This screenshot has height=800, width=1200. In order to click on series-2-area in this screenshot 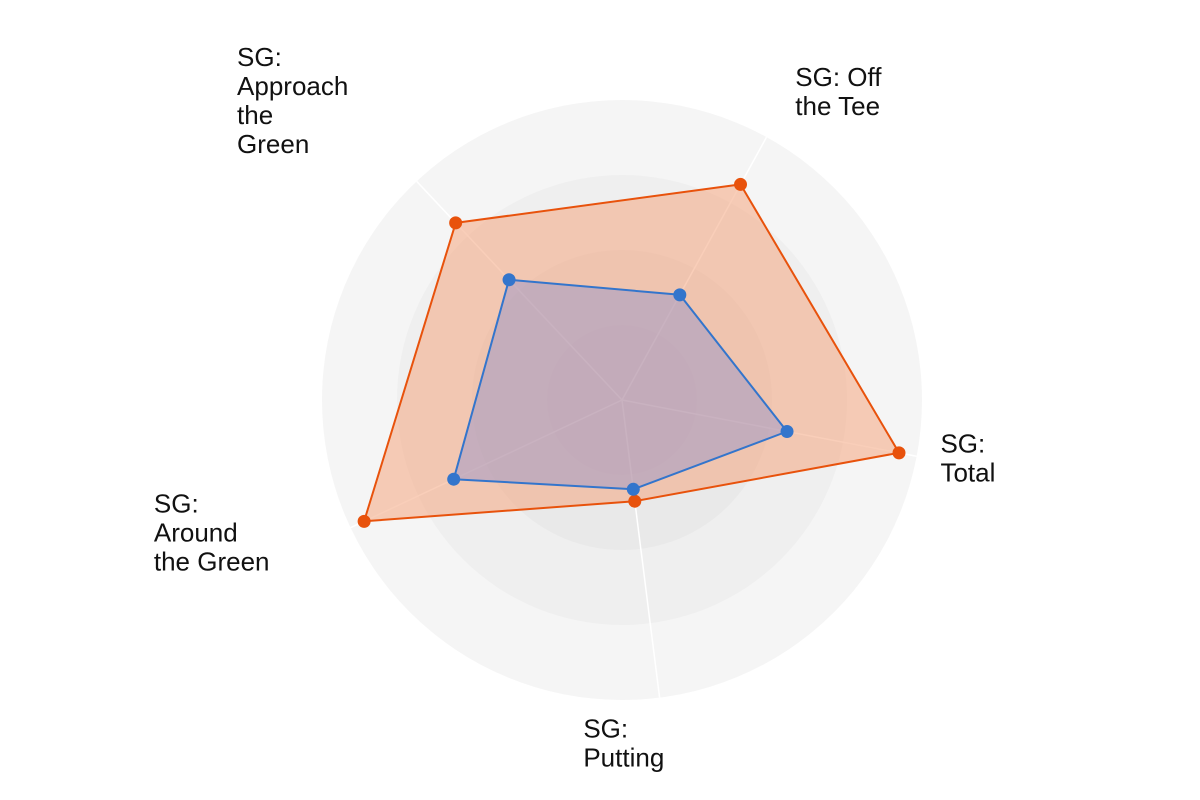, I will do `click(620, 384)`.